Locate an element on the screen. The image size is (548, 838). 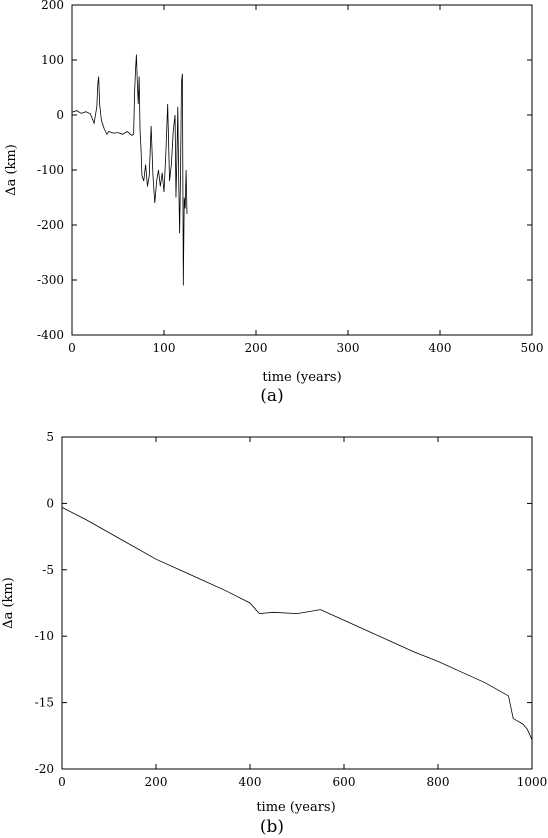
series-line-a is located at coordinates (129, 170).